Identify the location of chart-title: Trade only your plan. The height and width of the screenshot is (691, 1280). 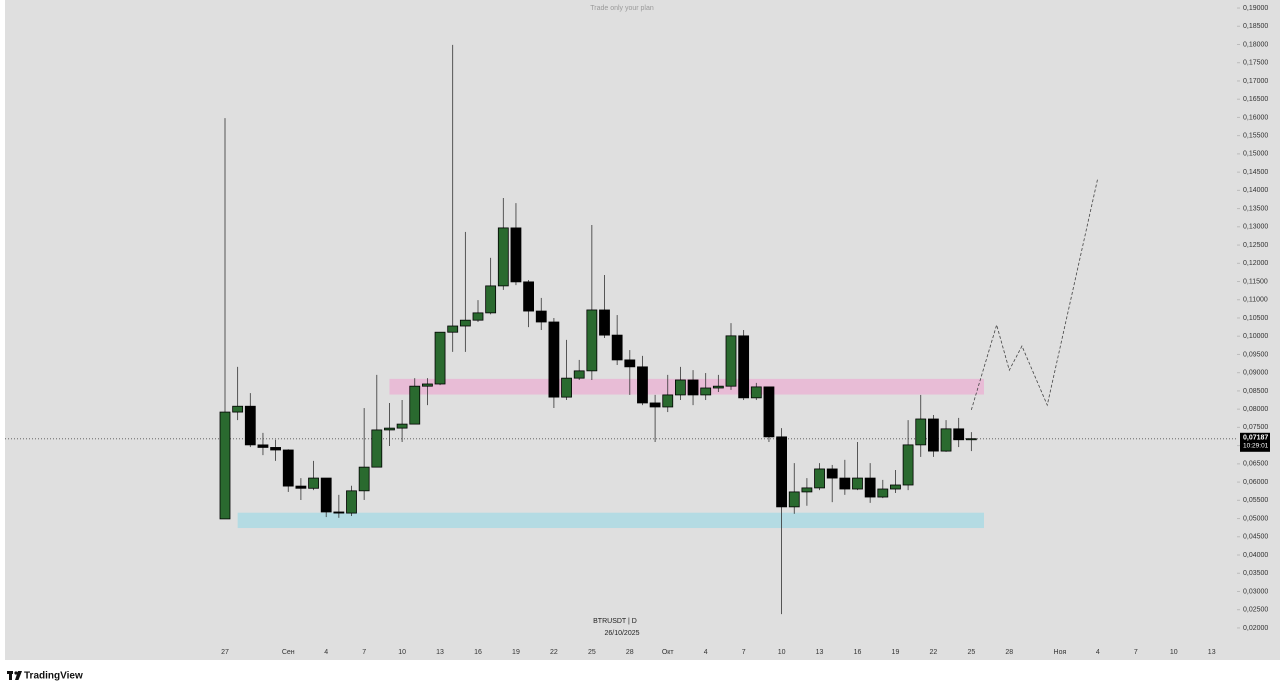
(622, 8).